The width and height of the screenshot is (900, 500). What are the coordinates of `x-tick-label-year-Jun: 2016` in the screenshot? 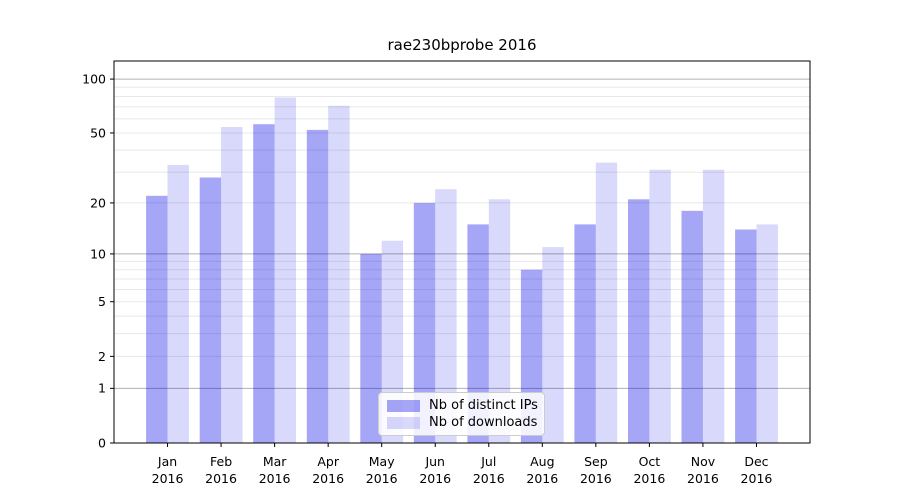 It's located at (435, 478).